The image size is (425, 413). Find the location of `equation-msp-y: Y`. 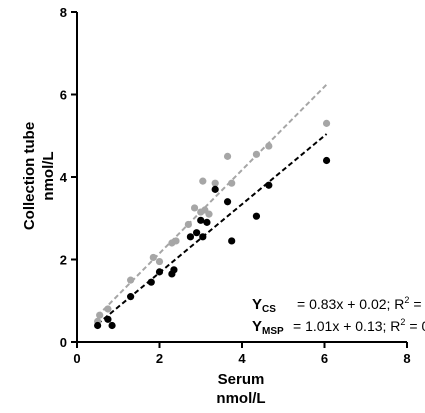

equation-msp-y: Y is located at coordinates (257, 326).